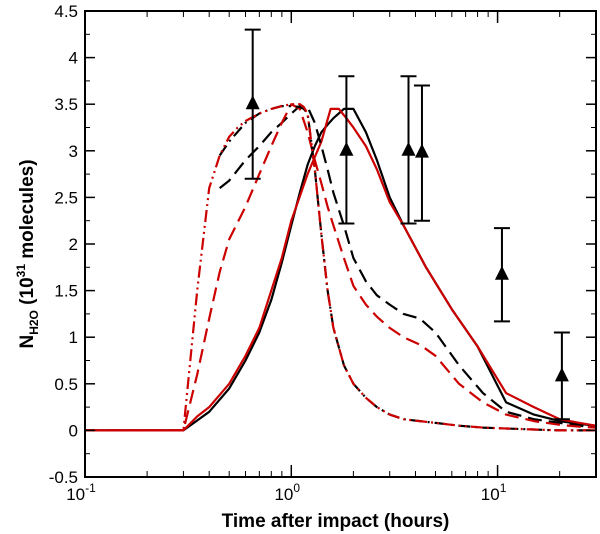 This screenshot has height=534, width=600. What do you see at coordinates (66, 104) in the screenshot?
I see `y-tick-label: 3.5` at bounding box center [66, 104].